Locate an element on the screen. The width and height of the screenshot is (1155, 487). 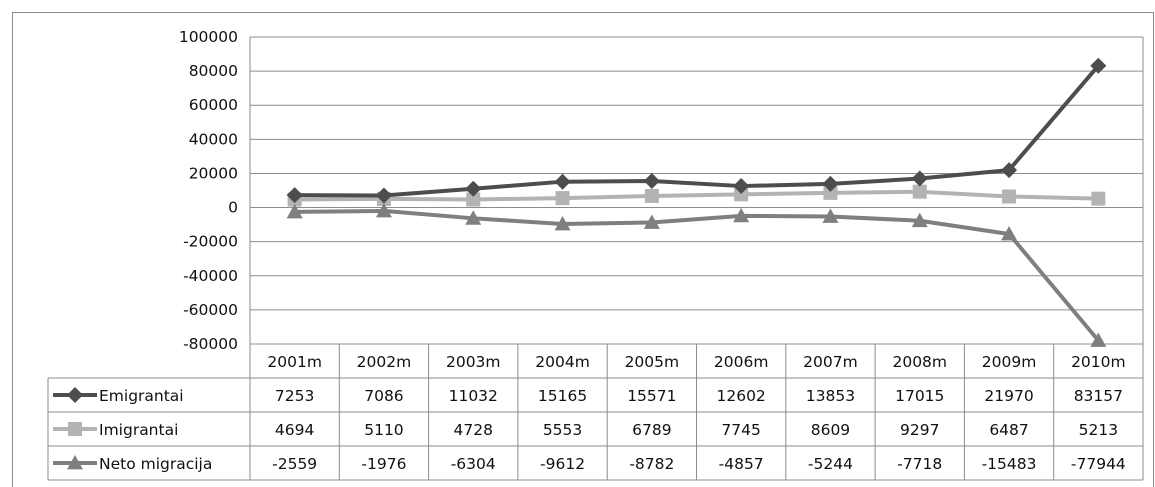
x-tick-label: 2002m is located at coordinates (384, 362).